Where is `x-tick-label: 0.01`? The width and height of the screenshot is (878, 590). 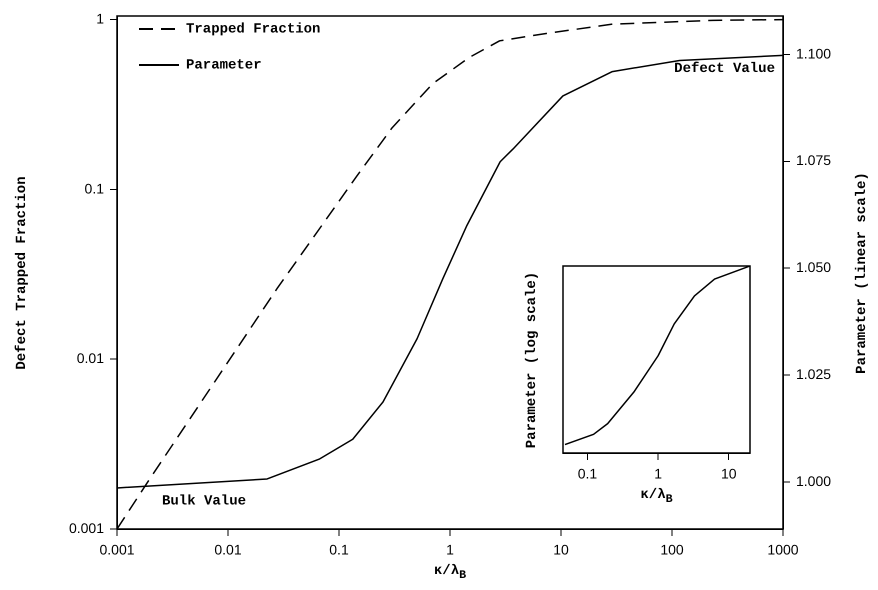 x-tick-label: 0.01 is located at coordinates (228, 549).